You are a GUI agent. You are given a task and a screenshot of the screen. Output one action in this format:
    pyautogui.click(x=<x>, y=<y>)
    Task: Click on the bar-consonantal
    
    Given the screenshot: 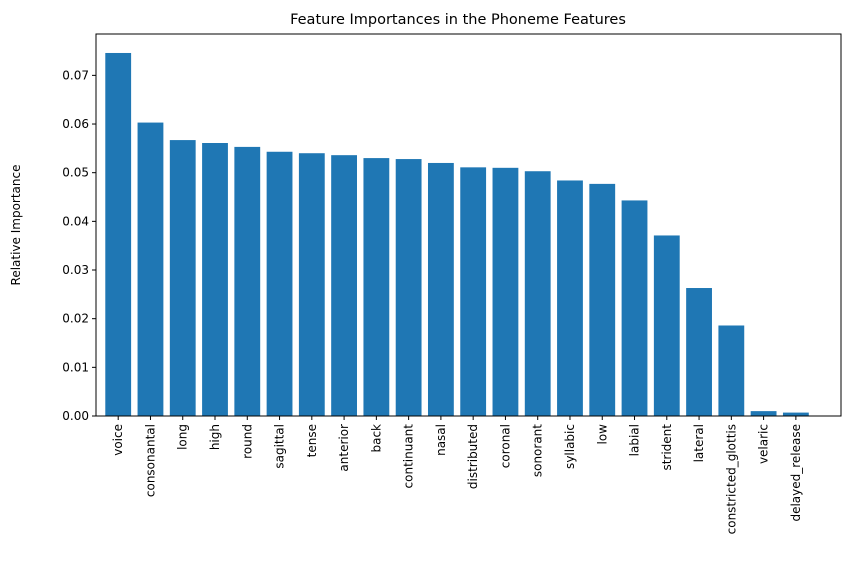 What is the action you would take?
    pyautogui.click(x=150, y=269)
    